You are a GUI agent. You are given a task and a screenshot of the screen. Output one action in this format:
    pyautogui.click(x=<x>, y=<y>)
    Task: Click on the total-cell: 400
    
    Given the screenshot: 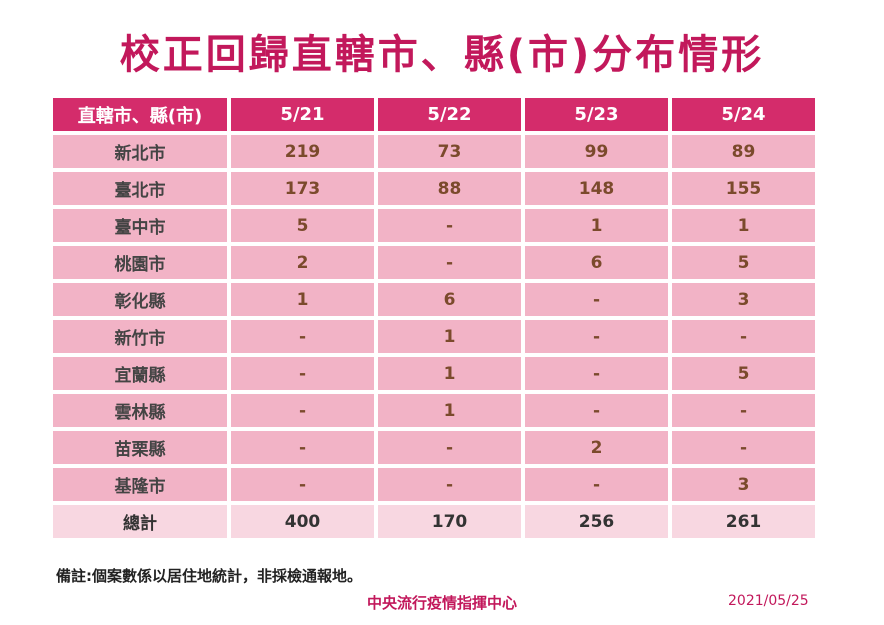 What is the action you would take?
    pyautogui.click(x=302, y=521)
    